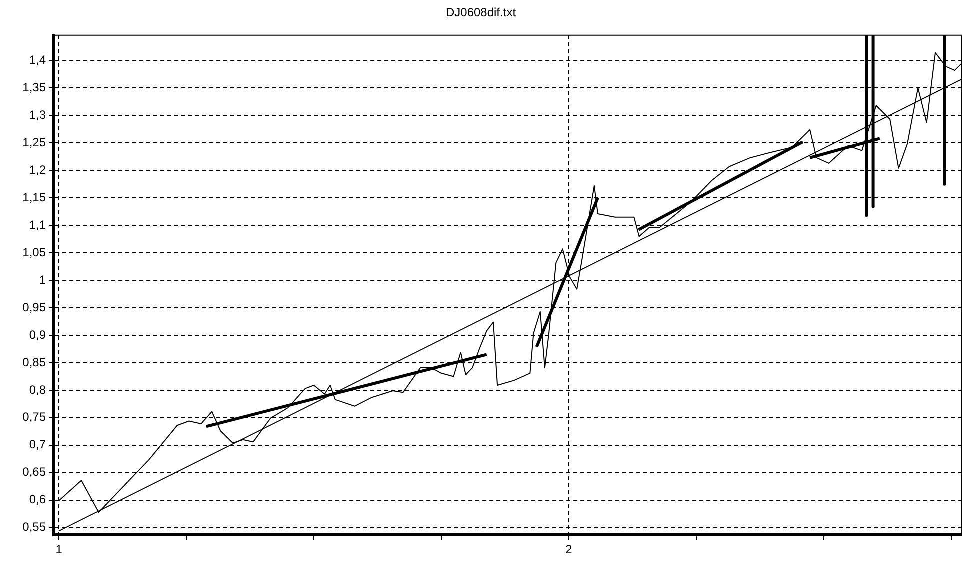 This screenshot has width=962, height=565. Describe the element at coordinates (34, 307) in the screenshot. I see `y-tick-label: 0,95` at that location.